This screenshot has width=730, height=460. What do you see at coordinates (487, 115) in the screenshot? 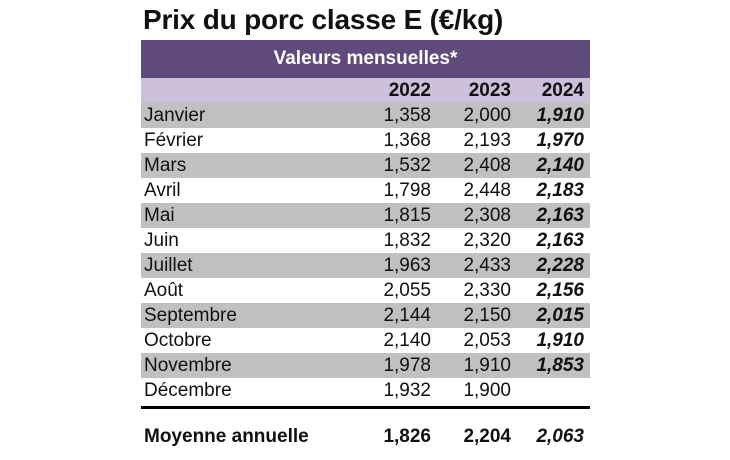
I see `value-2023: 2,000` at bounding box center [487, 115].